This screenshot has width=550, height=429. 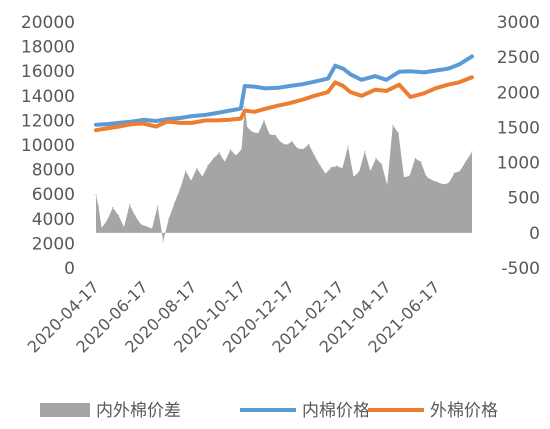 I want to click on left-axis-tick-label: 2000, so click(x=53, y=244).